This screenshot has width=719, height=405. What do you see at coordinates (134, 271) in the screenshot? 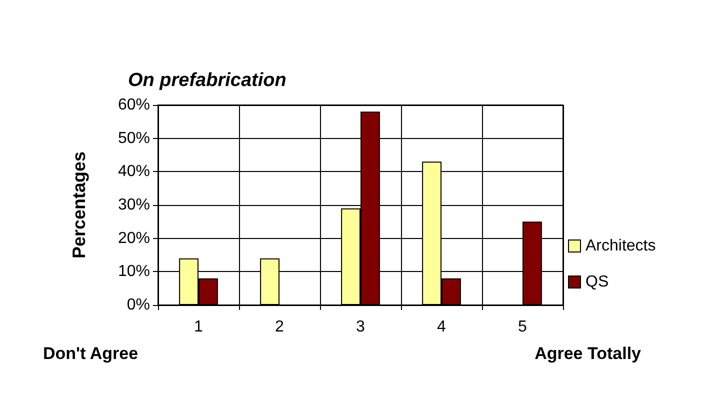
I see `y-tick-label: 10%` at bounding box center [134, 271].